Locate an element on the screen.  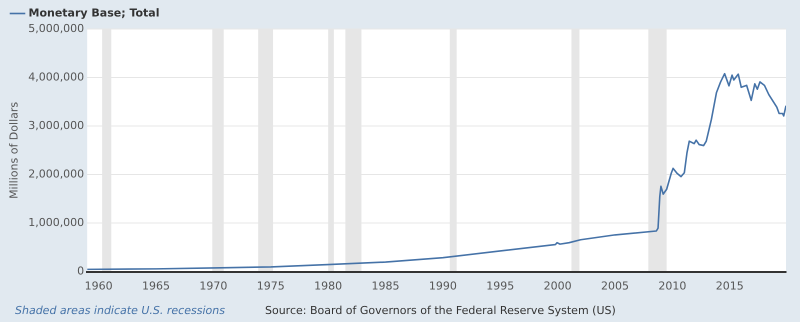
x-tick-label: 2000 is located at coordinates (558, 285).